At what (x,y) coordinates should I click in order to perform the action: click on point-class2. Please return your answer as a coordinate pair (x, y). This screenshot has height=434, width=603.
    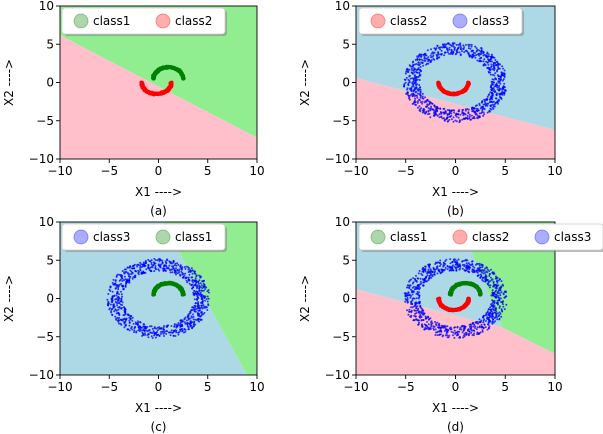
    Looking at the image, I should click on (171, 82).